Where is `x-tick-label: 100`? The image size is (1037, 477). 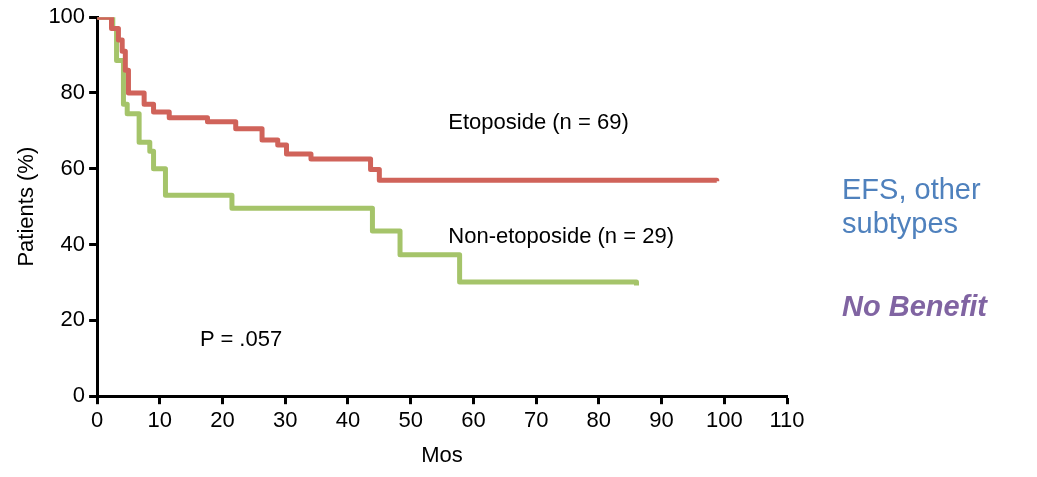 x-tick-label: 100 is located at coordinates (724, 420).